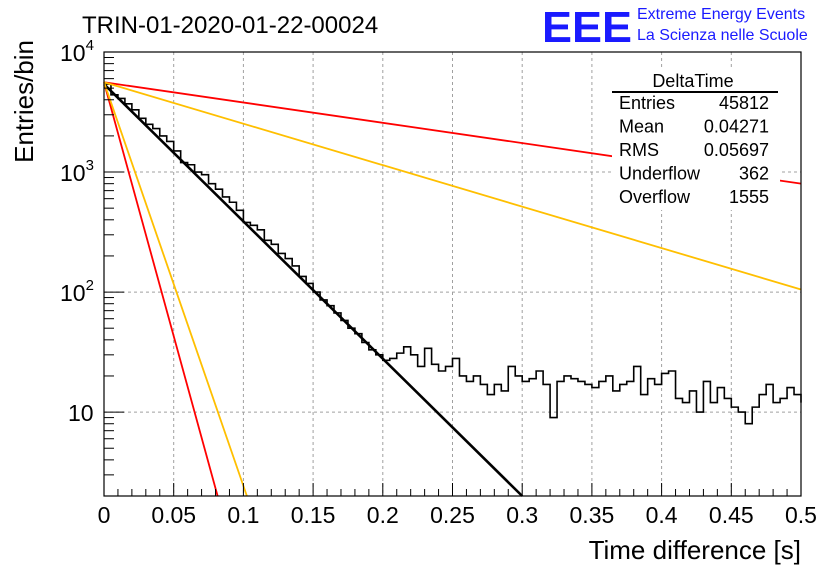 The image size is (836, 572). What do you see at coordinates (383, 515) in the screenshot?
I see `x-tick-label: 0.2` at bounding box center [383, 515].